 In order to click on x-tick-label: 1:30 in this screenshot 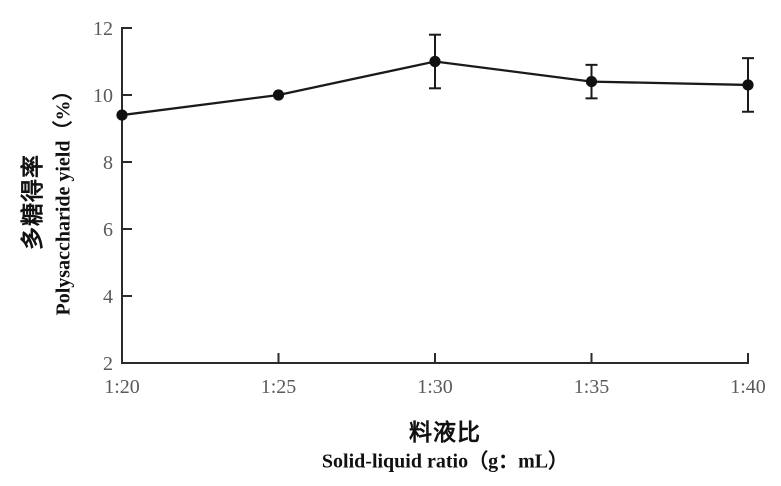, I will do `click(435, 387)`.